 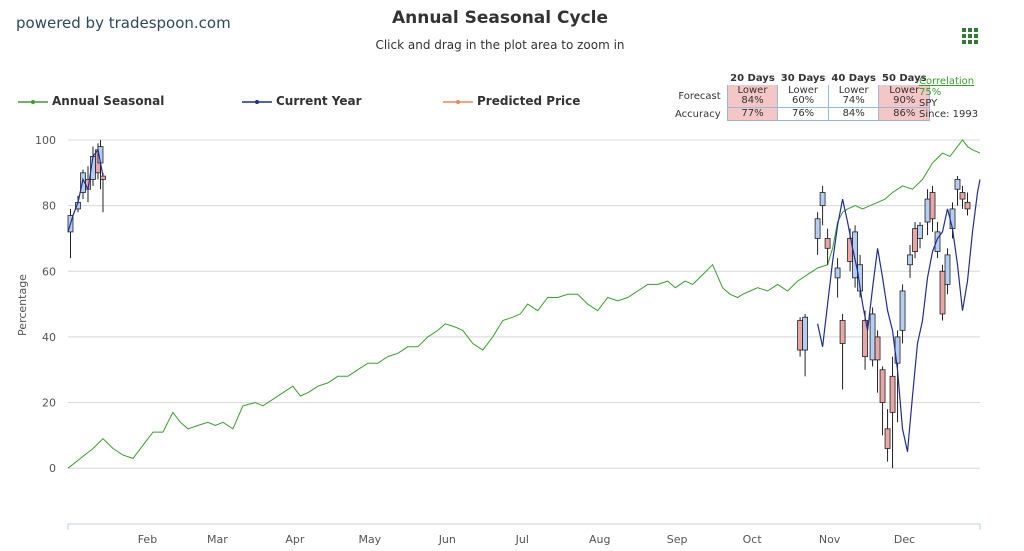 What do you see at coordinates (853, 78) in the screenshot?
I see `forecast-col-header: 40 Days` at bounding box center [853, 78].